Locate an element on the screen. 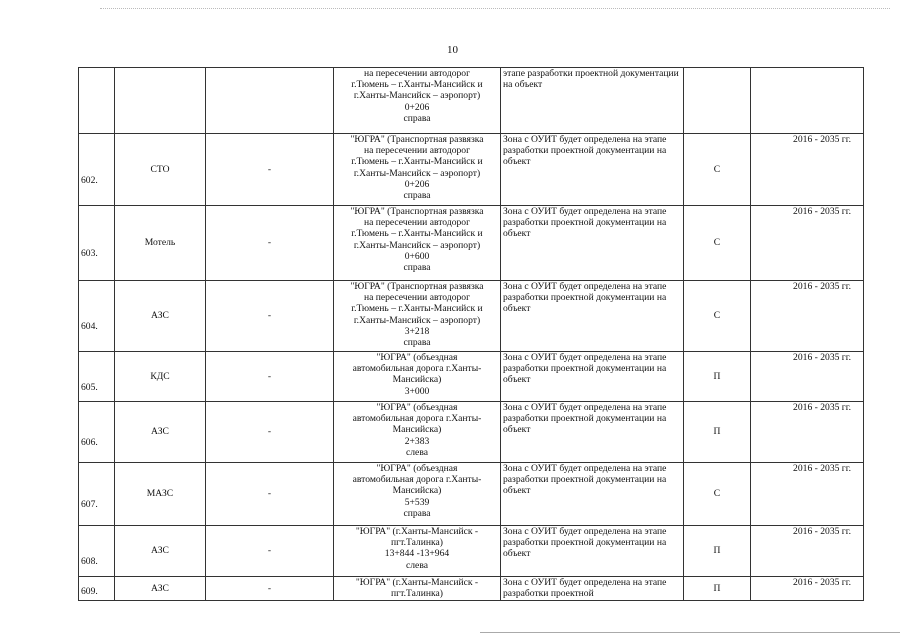  row-number: 608. is located at coordinates (96, 551).